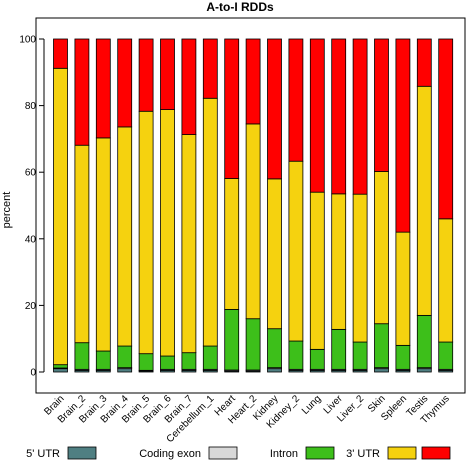  What do you see at coordinates (33, 373) in the screenshot?
I see `y-tick-label: 0` at bounding box center [33, 373].